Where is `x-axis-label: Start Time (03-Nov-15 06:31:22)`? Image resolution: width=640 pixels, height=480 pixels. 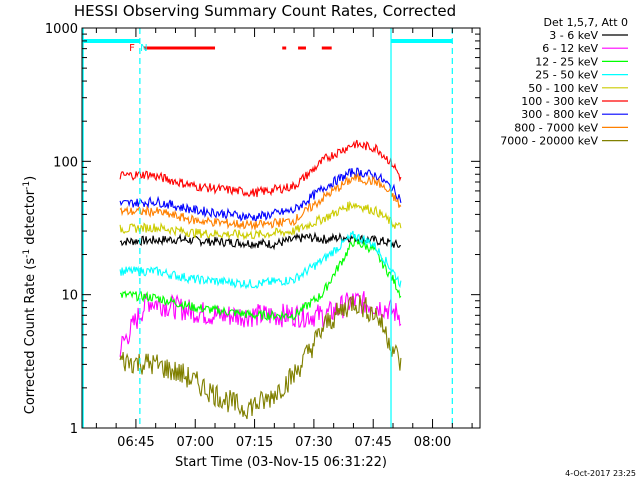 x-axis-label: Start Time (03-Nov-15 06:31:22) is located at coordinates (281, 462).